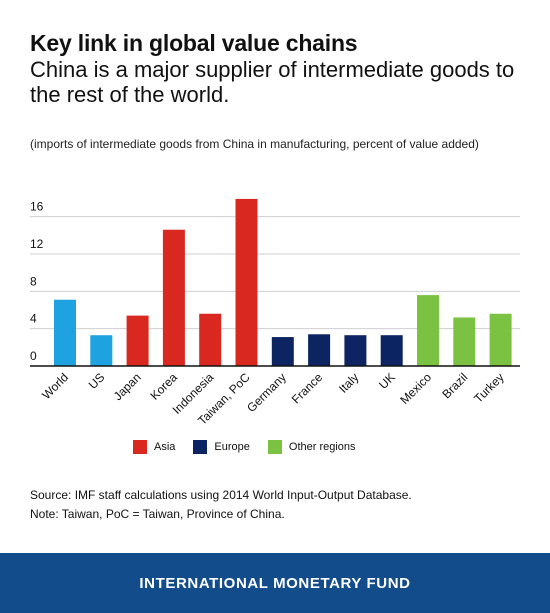 The image size is (550, 613). What do you see at coordinates (415, 388) in the screenshot?
I see `x-tick-label: Mexico` at bounding box center [415, 388].